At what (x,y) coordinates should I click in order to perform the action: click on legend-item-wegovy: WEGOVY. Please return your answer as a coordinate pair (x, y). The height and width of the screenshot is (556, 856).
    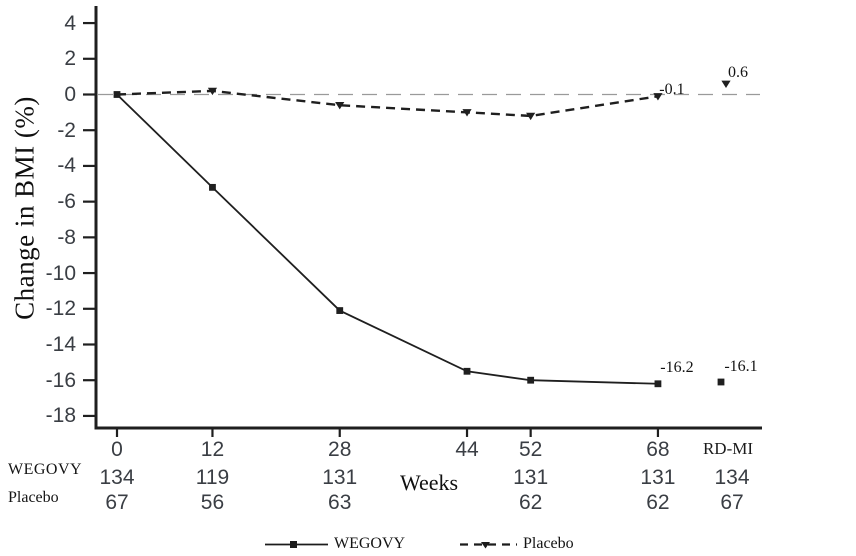
    Looking at the image, I should click on (334, 544).